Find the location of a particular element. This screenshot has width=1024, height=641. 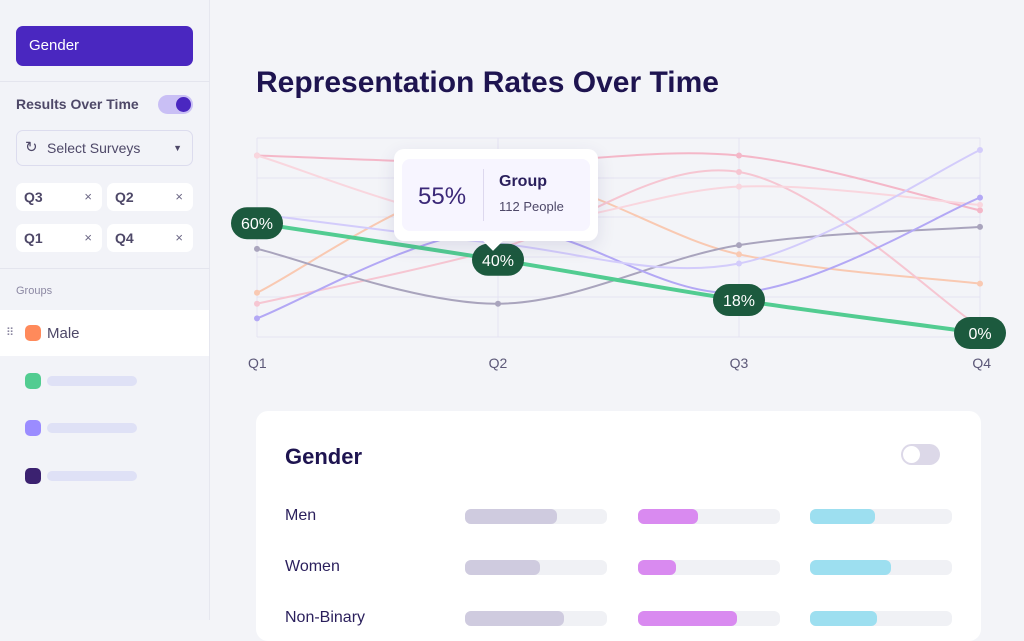

gender-button: Gender is located at coordinates (104, 46).